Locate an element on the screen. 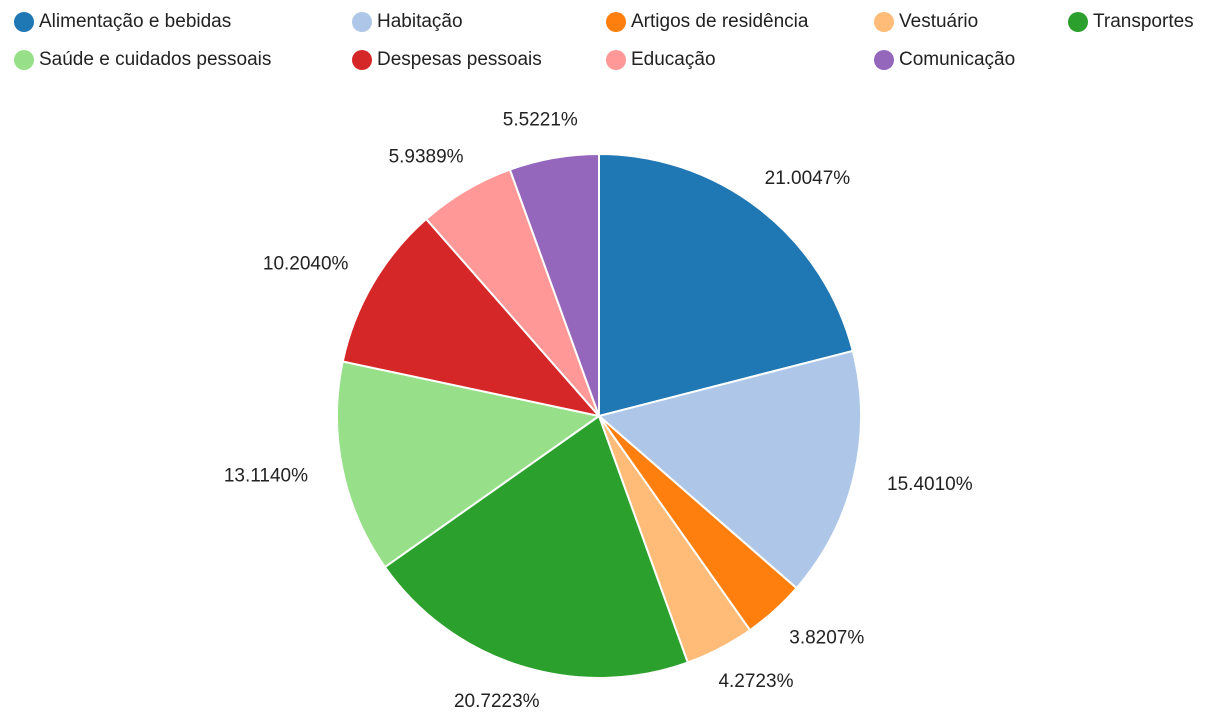 The width and height of the screenshot is (1224, 716). legend-label: Vestuário is located at coordinates (938, 21).